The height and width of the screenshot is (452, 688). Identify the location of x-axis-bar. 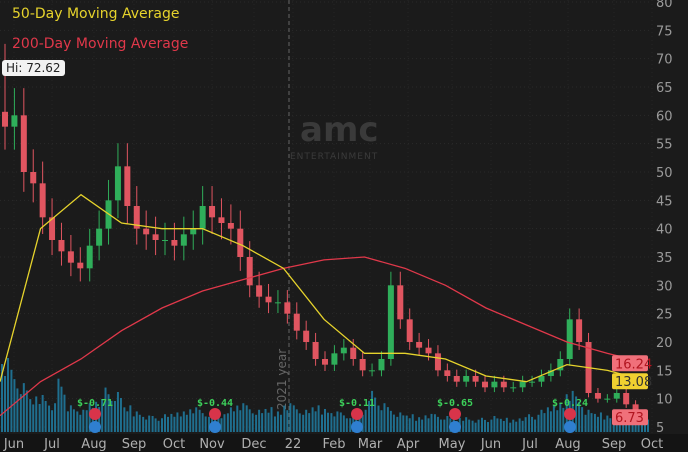
(344, 443).